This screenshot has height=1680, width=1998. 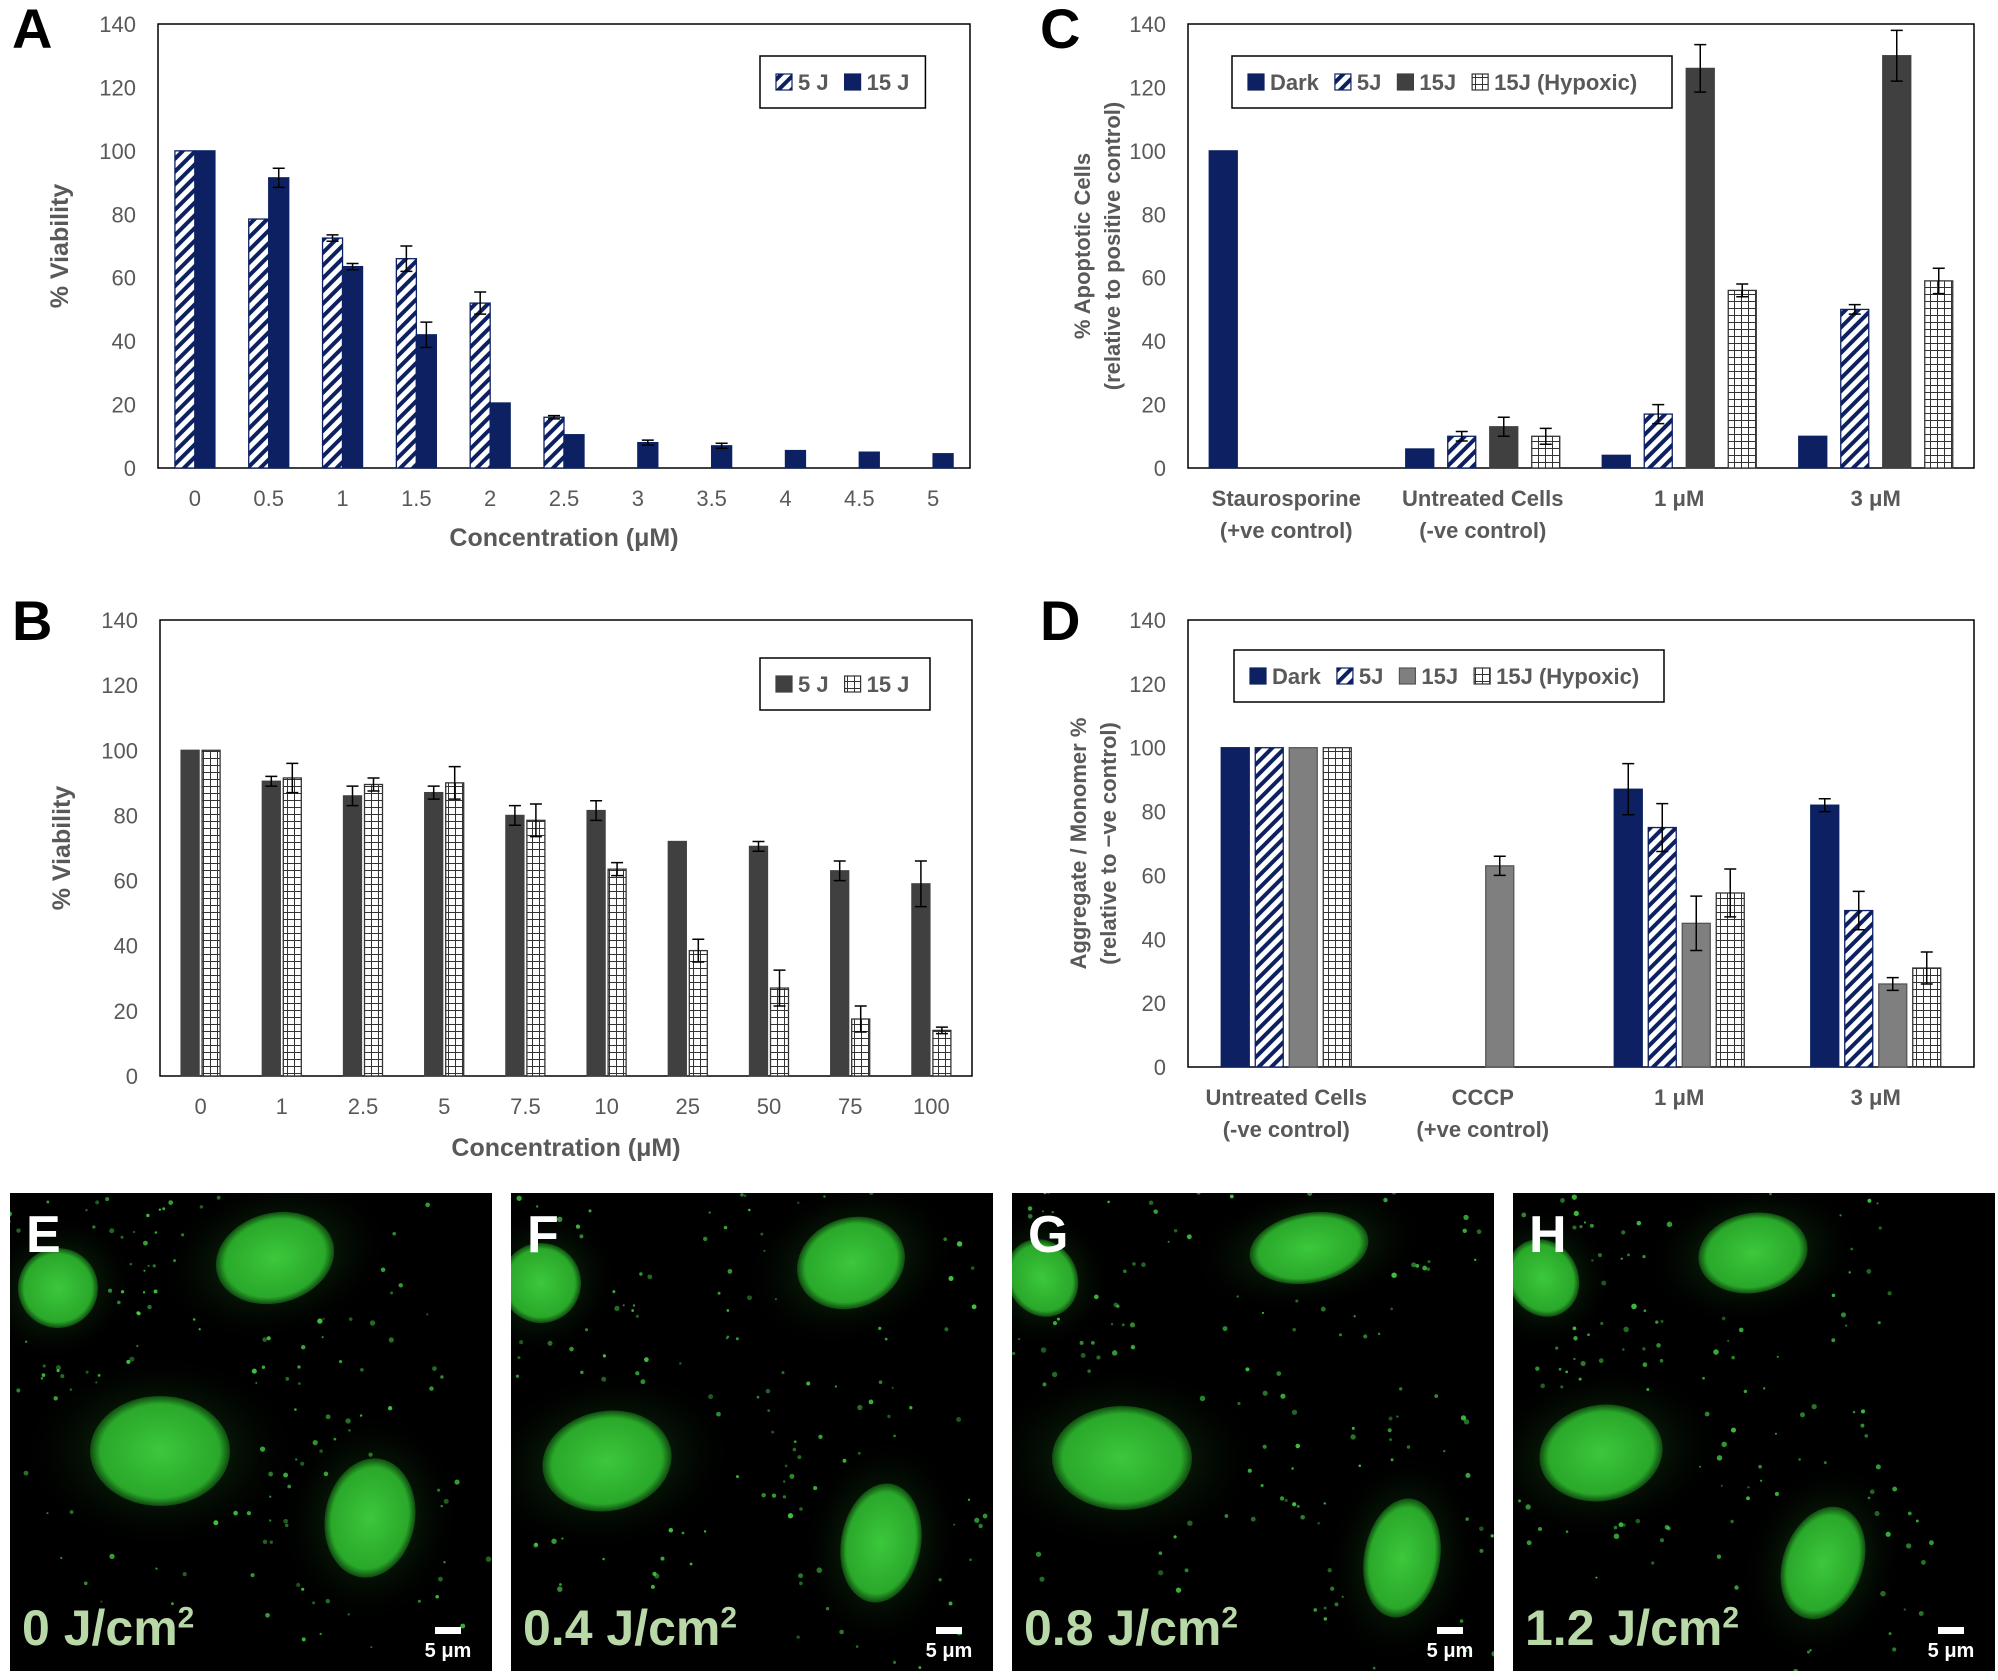 What do you see at coordinates (251, 1432) in the screenshot?
I see `micrograph-e: E 0 J/cm2 5 μm` at bounding box center [251, 1432].